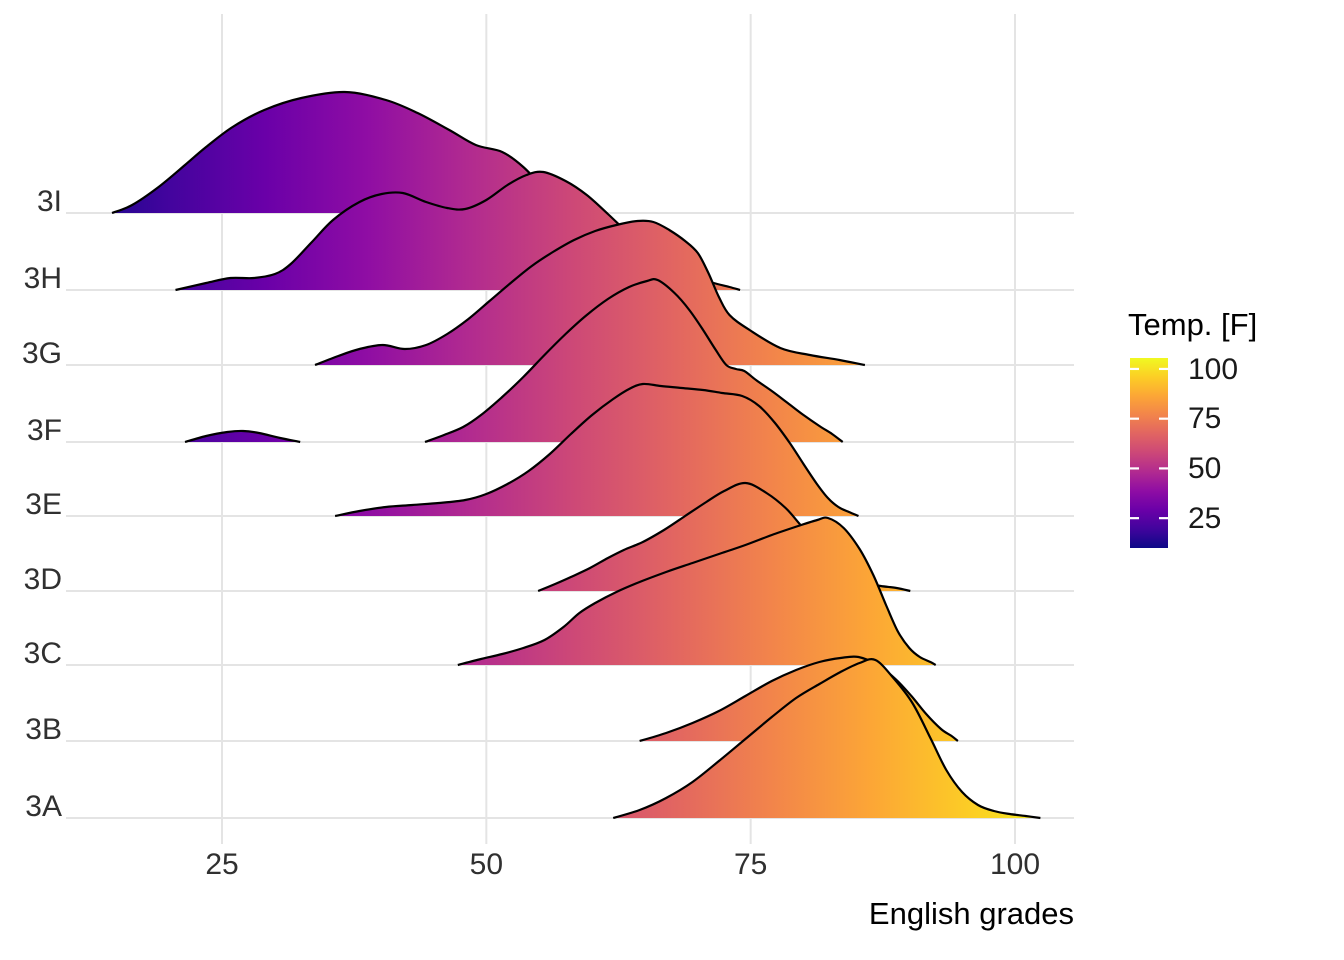  Describe the element at coordinates (750, 864) in the screenshot. I see `x-axis-tick-75: 75` at that location.